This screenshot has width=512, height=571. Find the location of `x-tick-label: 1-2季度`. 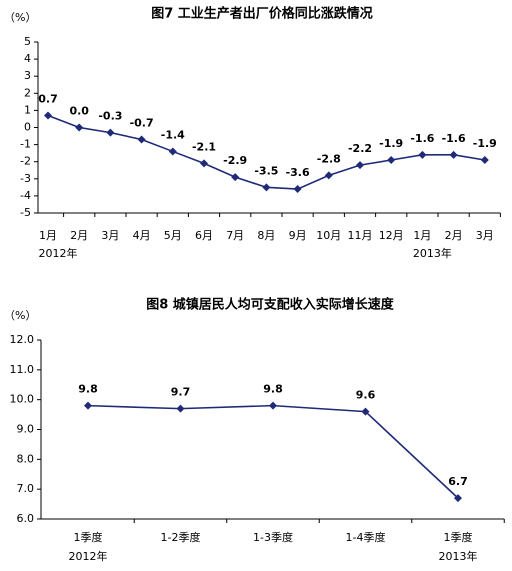

x-tick-label: 1-2季度 is located at coordinates (181, 537).